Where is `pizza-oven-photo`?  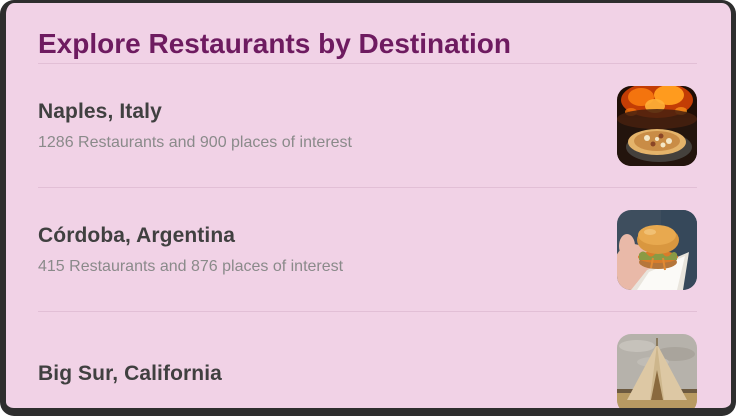 pizza-oven-photo is located at coordinates (657, 125).